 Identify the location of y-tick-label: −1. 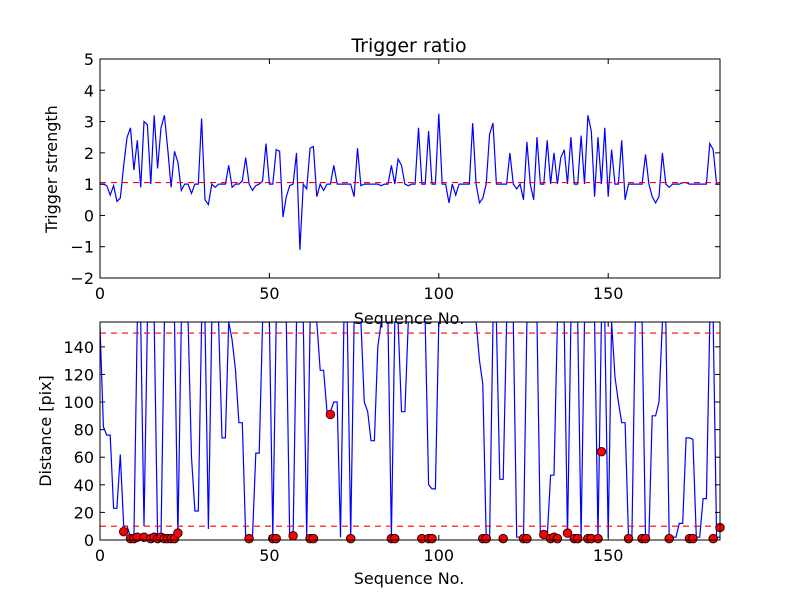
(82, 247).